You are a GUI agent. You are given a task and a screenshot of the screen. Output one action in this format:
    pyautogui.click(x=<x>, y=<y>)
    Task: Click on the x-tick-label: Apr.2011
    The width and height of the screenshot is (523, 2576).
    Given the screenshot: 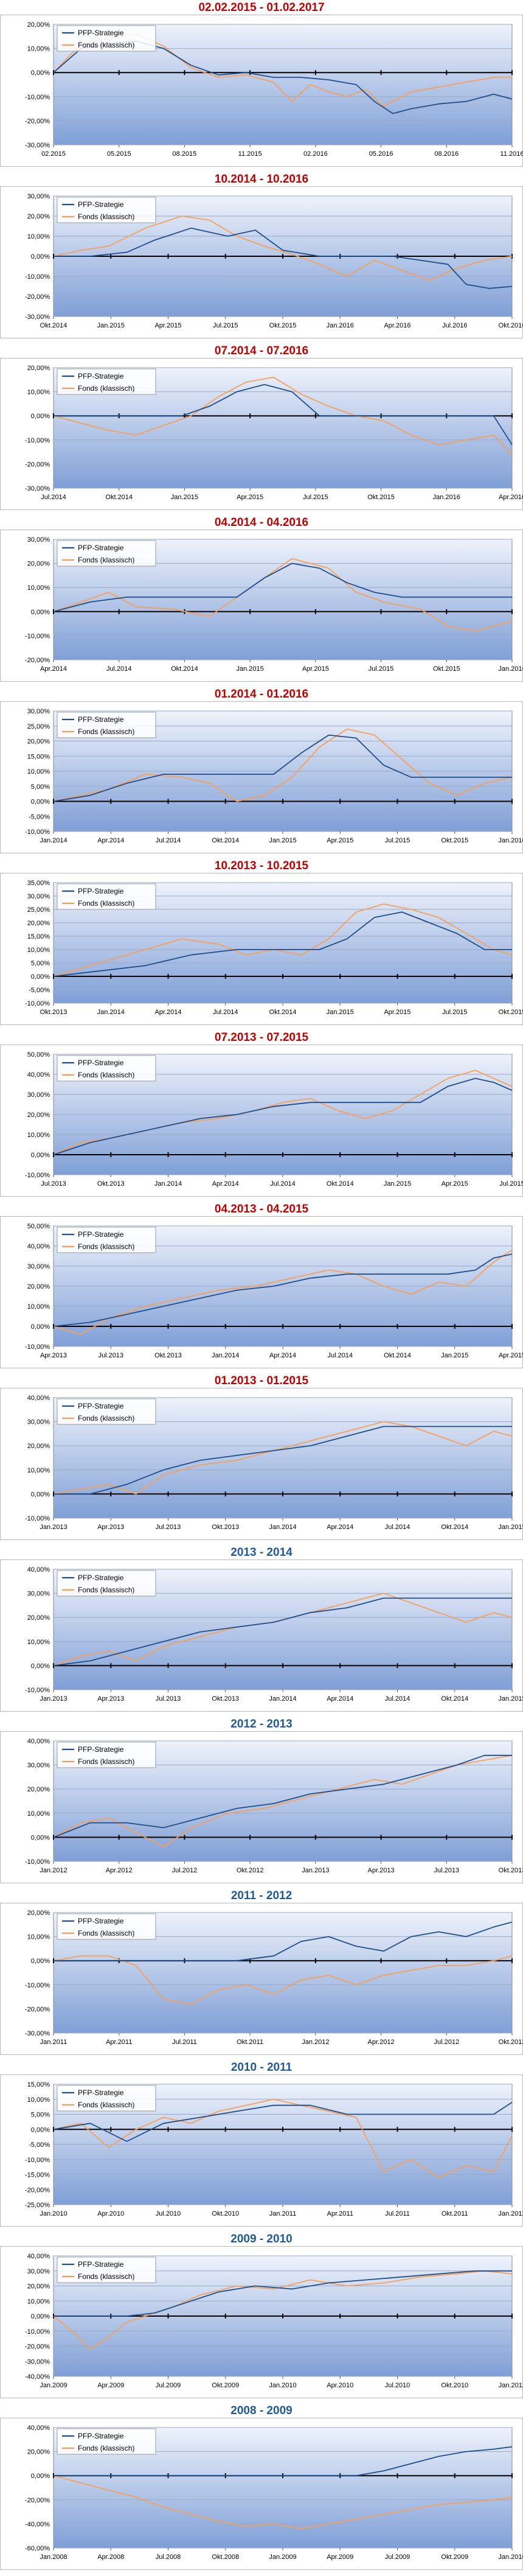 What is the action you would take?
    pyautogui.click(x=119, y=2042)
    